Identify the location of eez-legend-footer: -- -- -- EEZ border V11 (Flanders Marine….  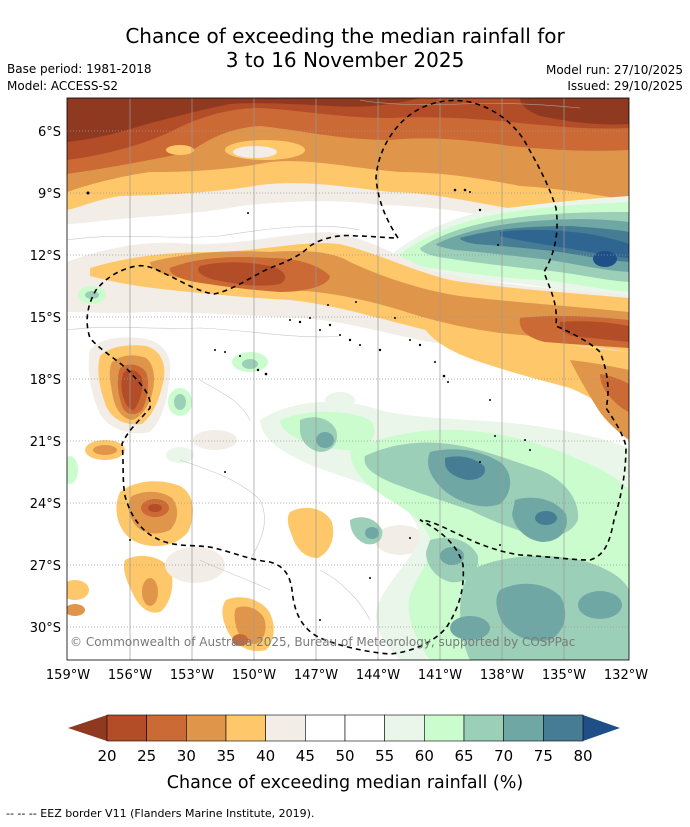
(160, 813).